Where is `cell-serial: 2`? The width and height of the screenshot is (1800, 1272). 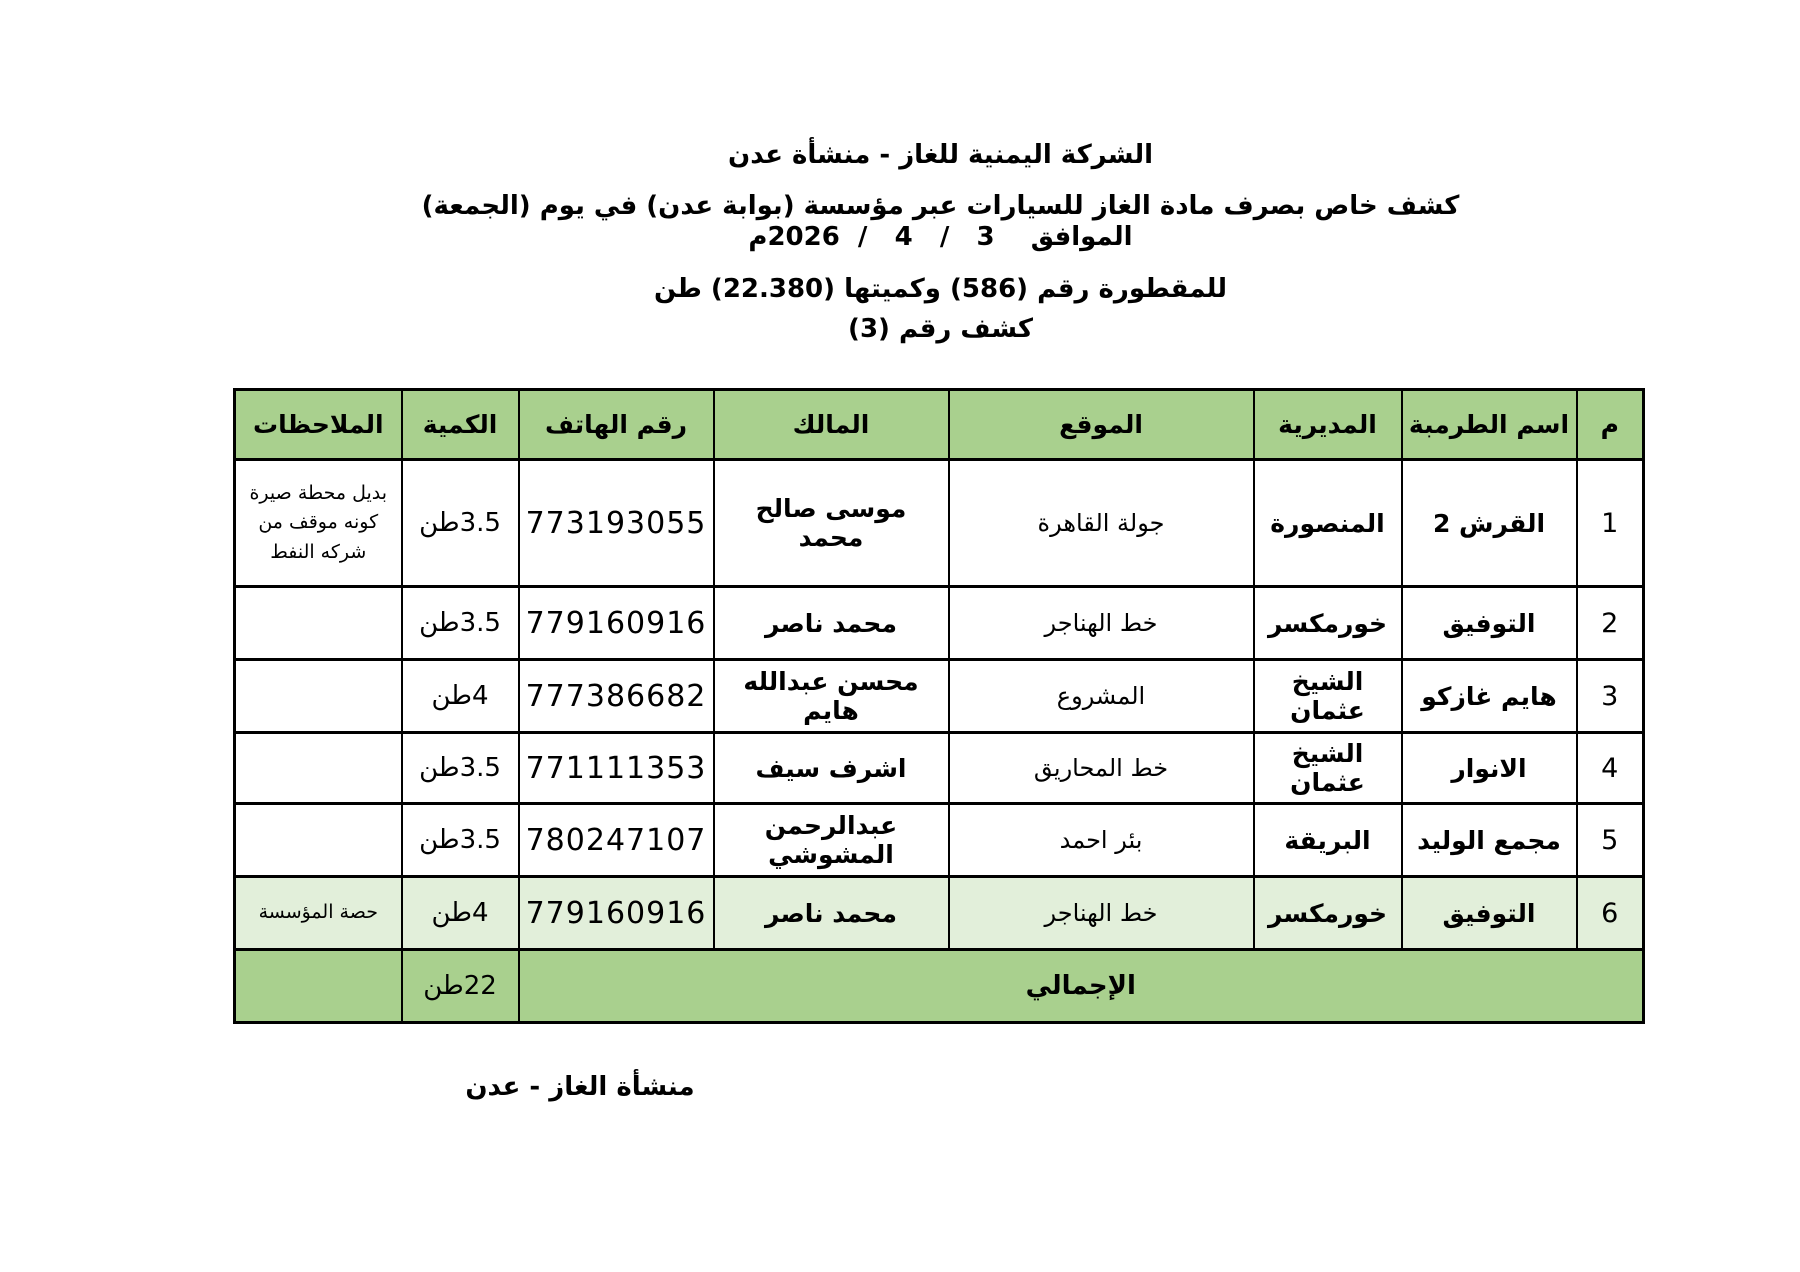 cell-serial: 2 is located at coordinates (1610, 623).